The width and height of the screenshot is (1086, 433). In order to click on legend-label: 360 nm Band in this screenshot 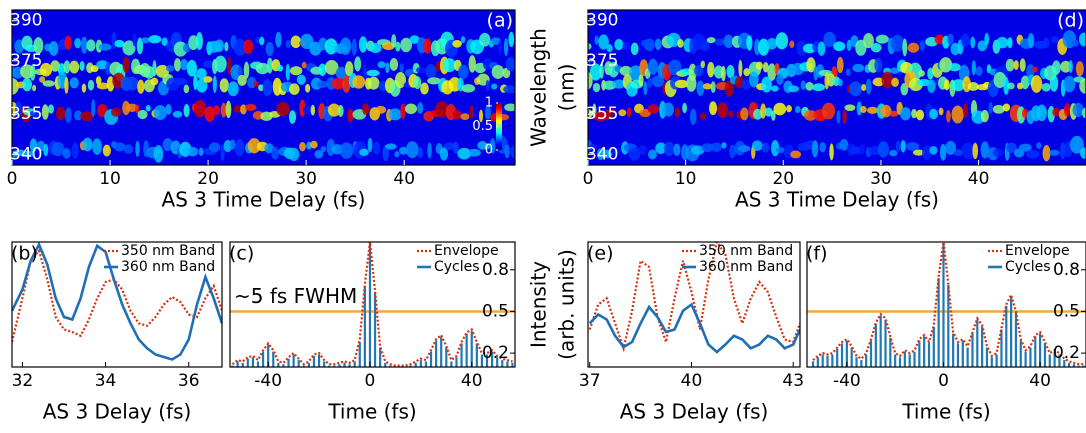, I will do `click(168, 267)`.